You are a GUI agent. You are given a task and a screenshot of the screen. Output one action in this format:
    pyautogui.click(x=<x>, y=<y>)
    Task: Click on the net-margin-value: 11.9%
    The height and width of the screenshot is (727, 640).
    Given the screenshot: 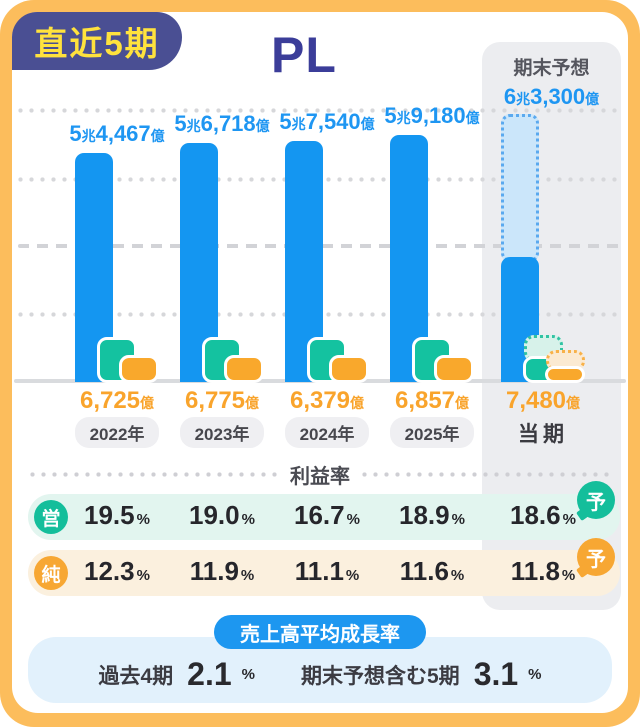 What is the action you would take?
    pyautogui.click(x=222, y=571)
    